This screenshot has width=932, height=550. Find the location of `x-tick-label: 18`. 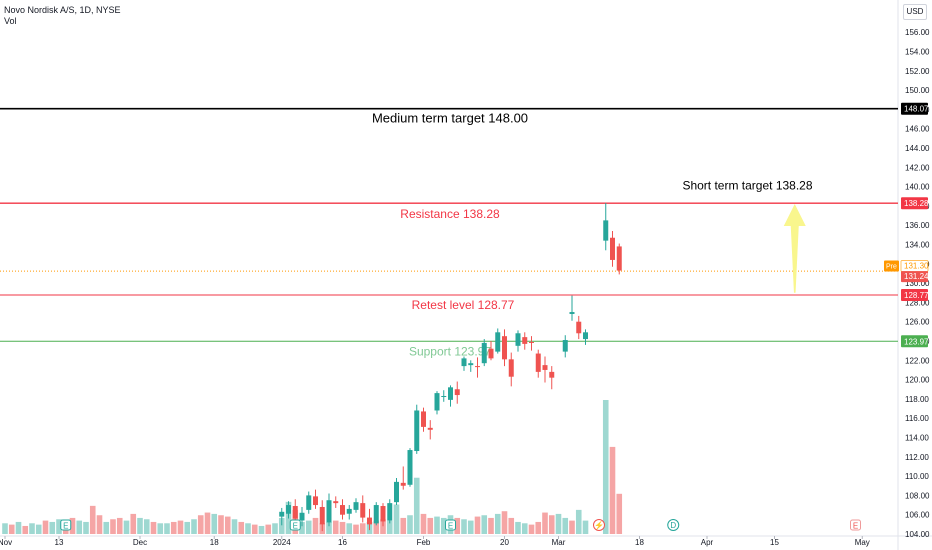

x-tick-label: 18 is located at coordinates (639, 542).